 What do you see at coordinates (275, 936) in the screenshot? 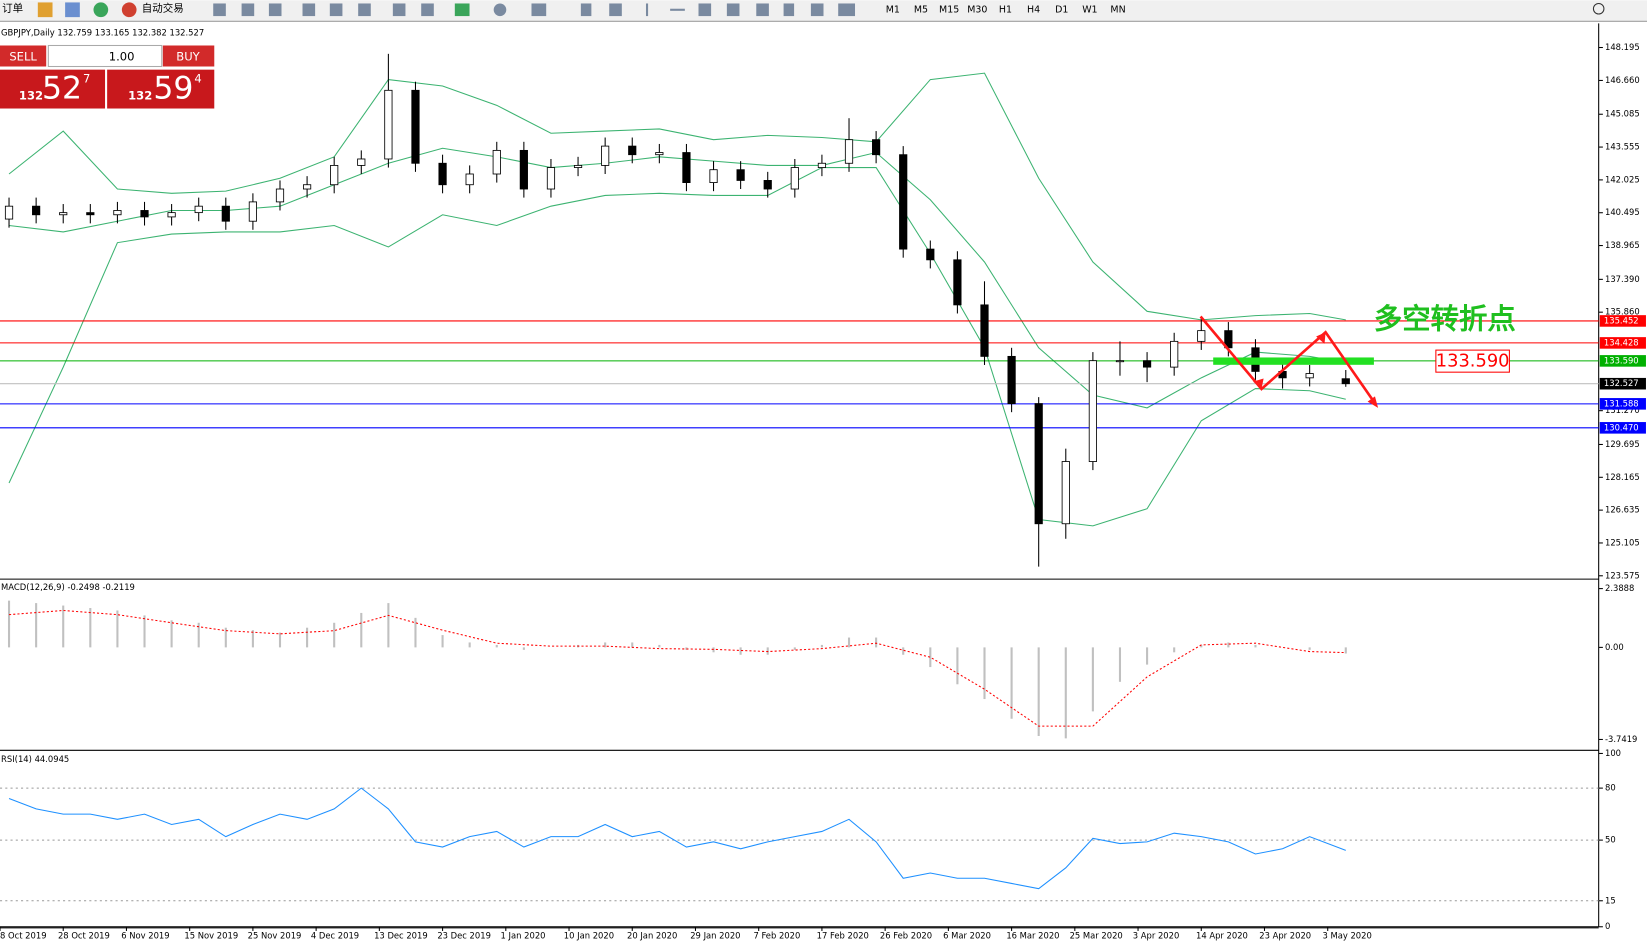
I see `x-tick-label: 25 Nov 2019` at bounding box center [275, 936].